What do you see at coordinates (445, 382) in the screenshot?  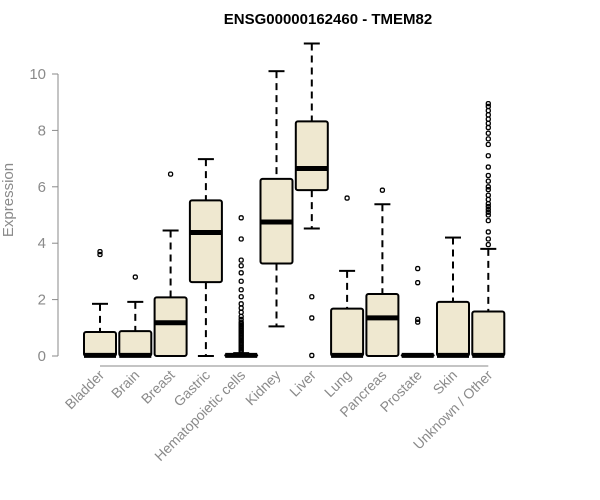 I see `x-tick-label: Skin` at bounding box center [445, 382].